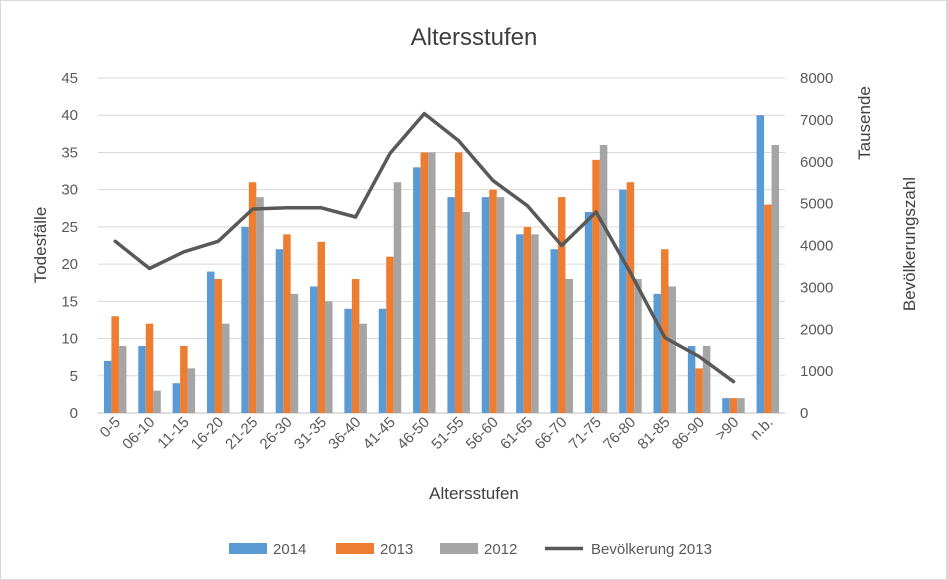 The height and width of the screenshot is (580, 947). I want to click on y2-tick-label: 6000, so click(816, 162).